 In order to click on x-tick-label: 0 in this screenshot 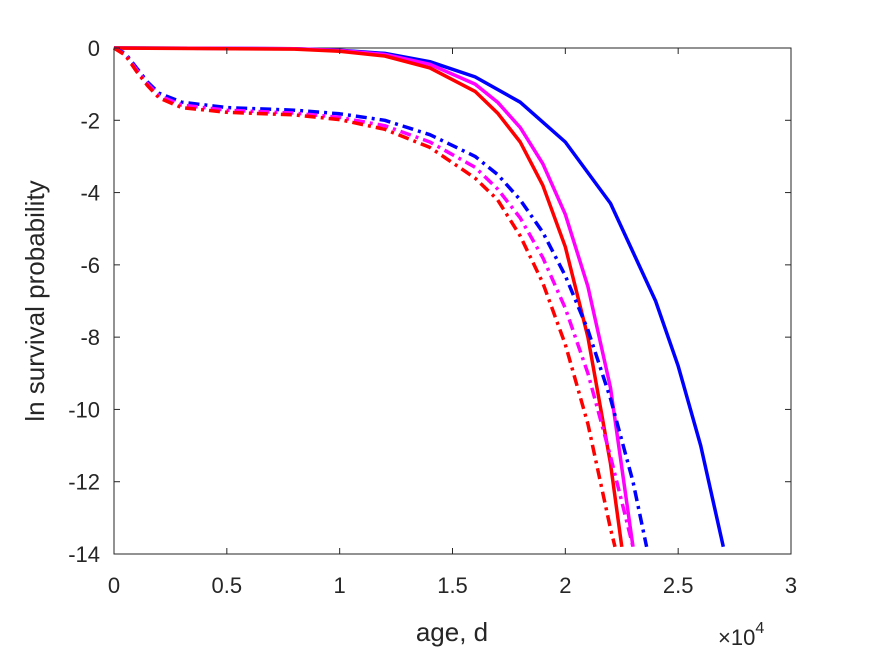, I will do `click(114, 585)`.